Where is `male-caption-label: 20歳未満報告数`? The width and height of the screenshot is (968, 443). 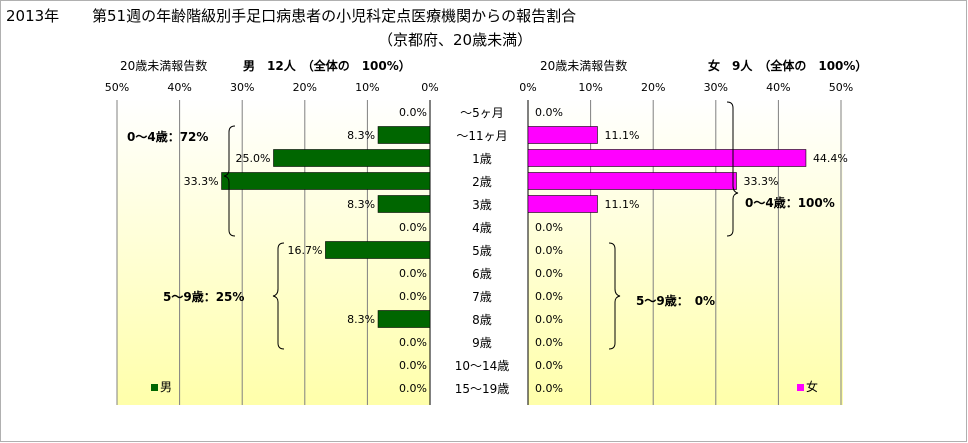 male-caption-label: 20歳未満報告数 is located at coordinates (163, 65).